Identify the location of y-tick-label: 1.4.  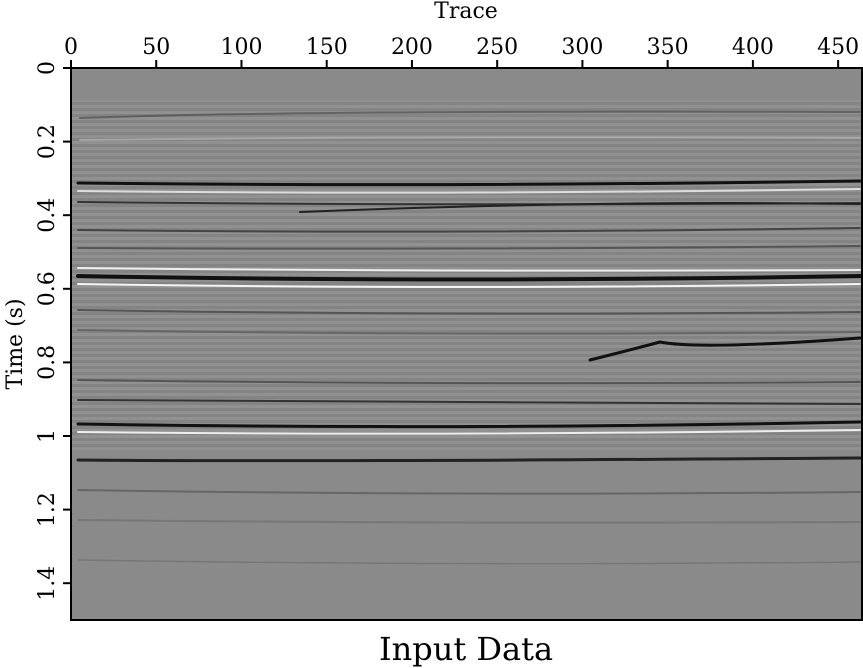
(47, 583).